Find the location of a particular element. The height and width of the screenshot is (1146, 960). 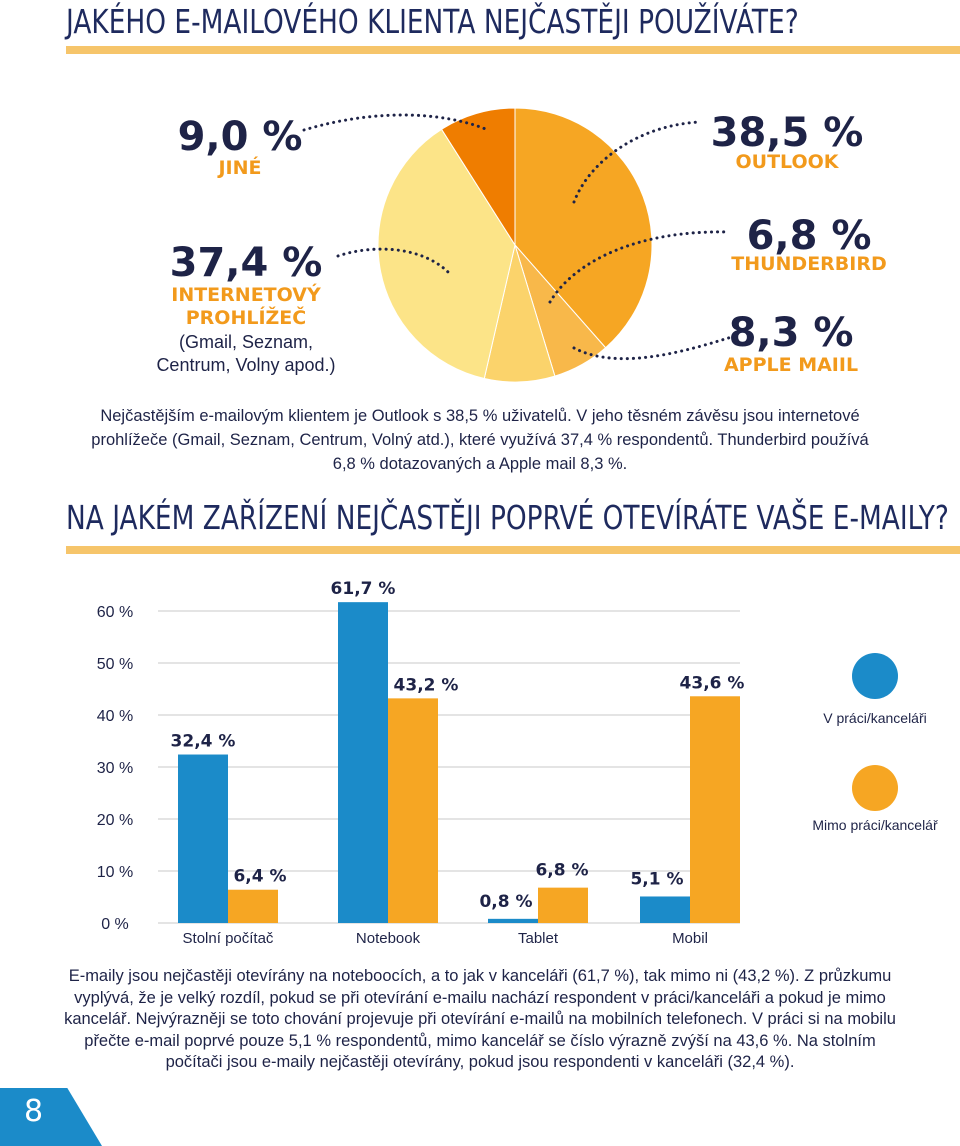

leader-line-jine is located at coordinates (396, 122).